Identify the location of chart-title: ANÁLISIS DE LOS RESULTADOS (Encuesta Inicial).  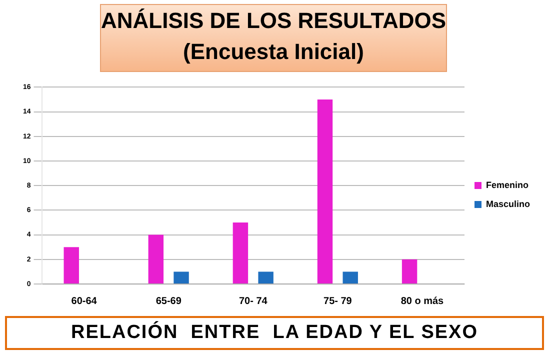
(273, 38).